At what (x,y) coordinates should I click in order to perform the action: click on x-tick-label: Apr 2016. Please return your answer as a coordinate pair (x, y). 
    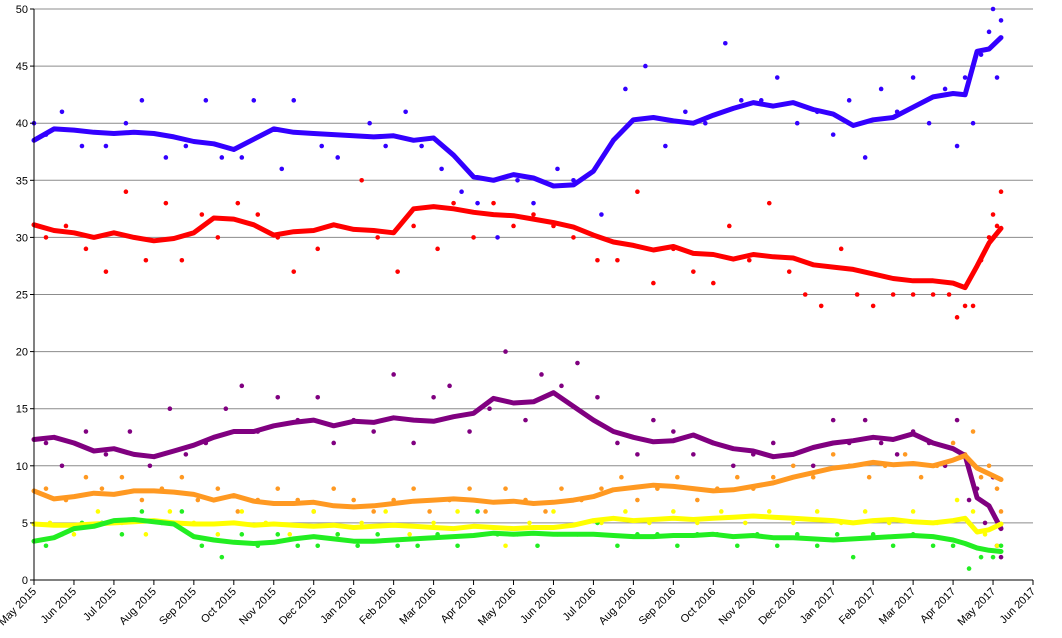
    Looking at the image, I should click on (459, 606).